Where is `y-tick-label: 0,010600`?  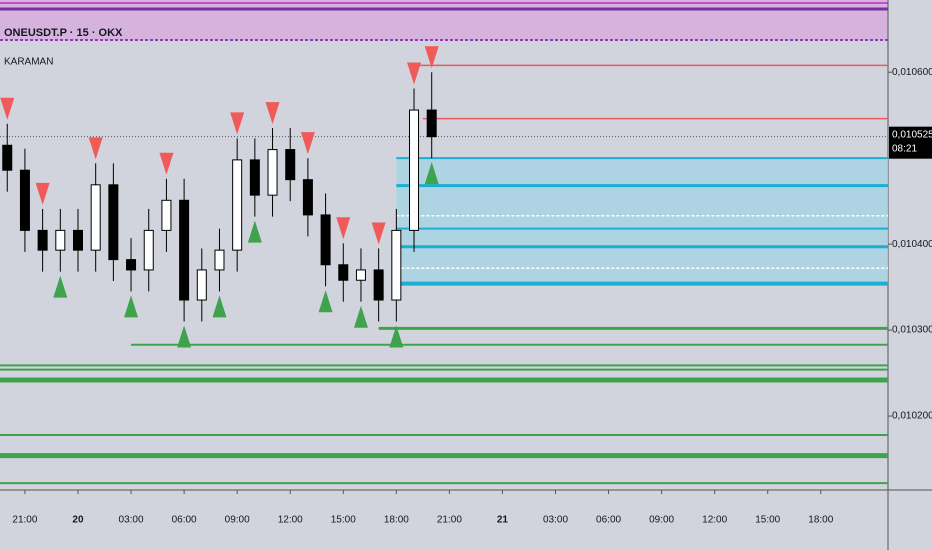
y-tick-label: 0,010600 is located at coordinates (912, 72).